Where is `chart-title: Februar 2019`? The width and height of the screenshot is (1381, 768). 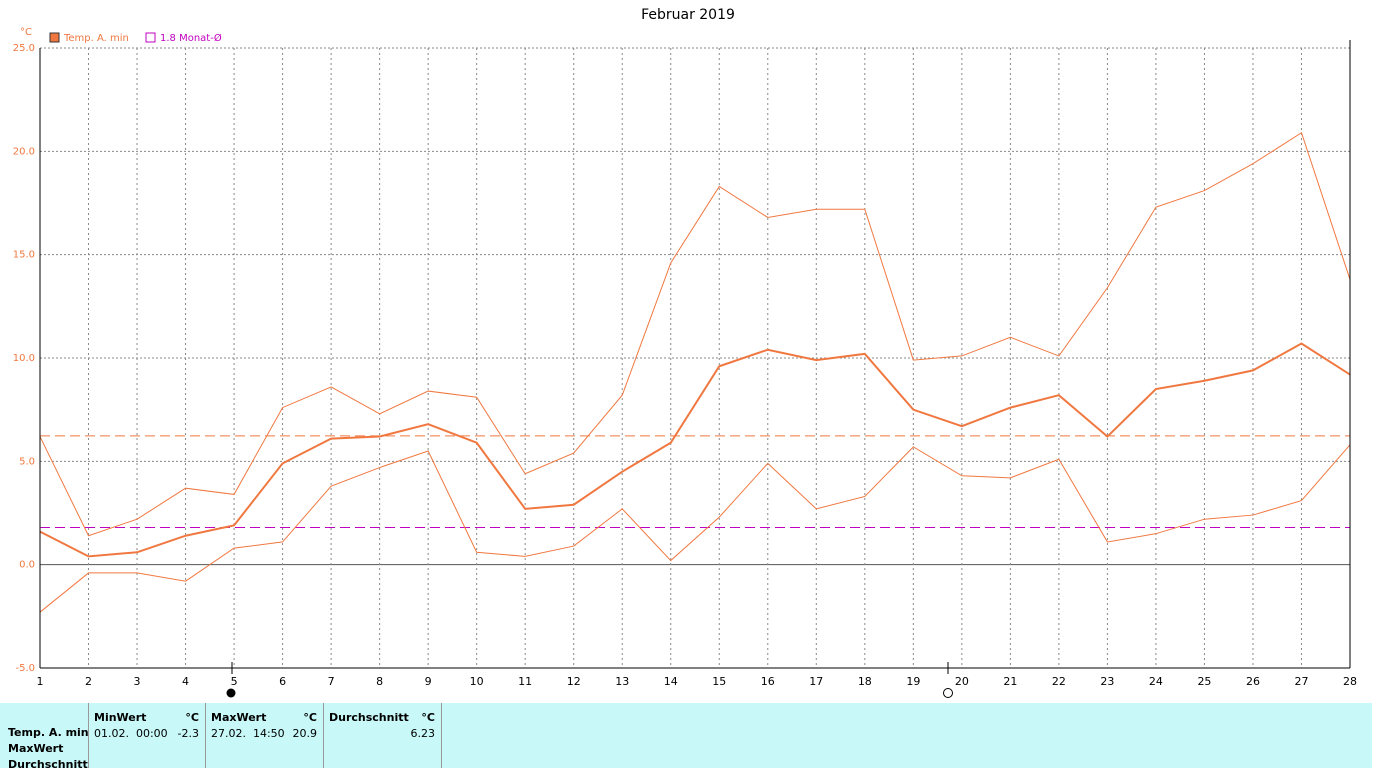 chart-title: Februar 2019 is located at coordinates (688, 15).